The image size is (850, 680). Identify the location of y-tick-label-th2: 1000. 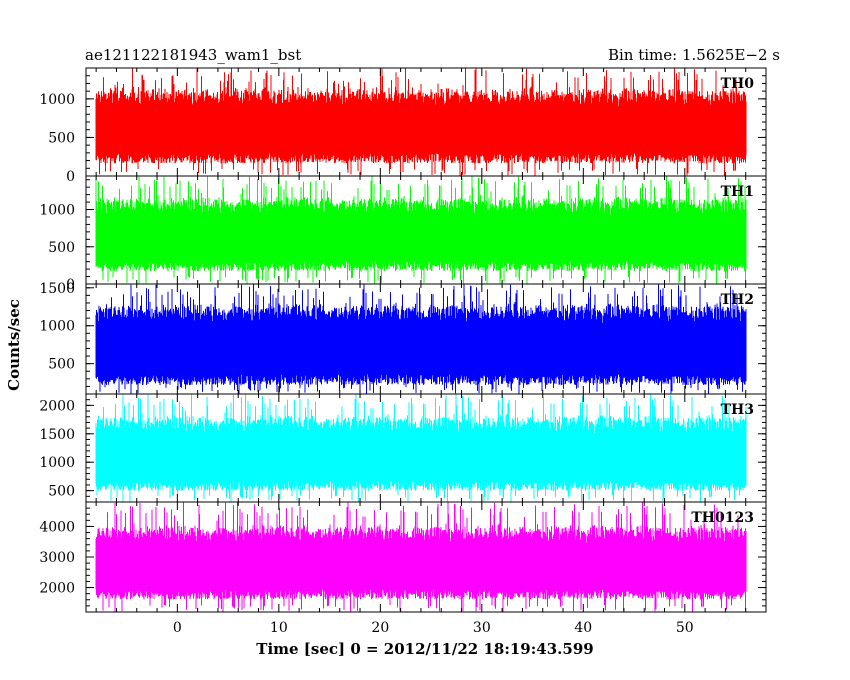
(57, 327).